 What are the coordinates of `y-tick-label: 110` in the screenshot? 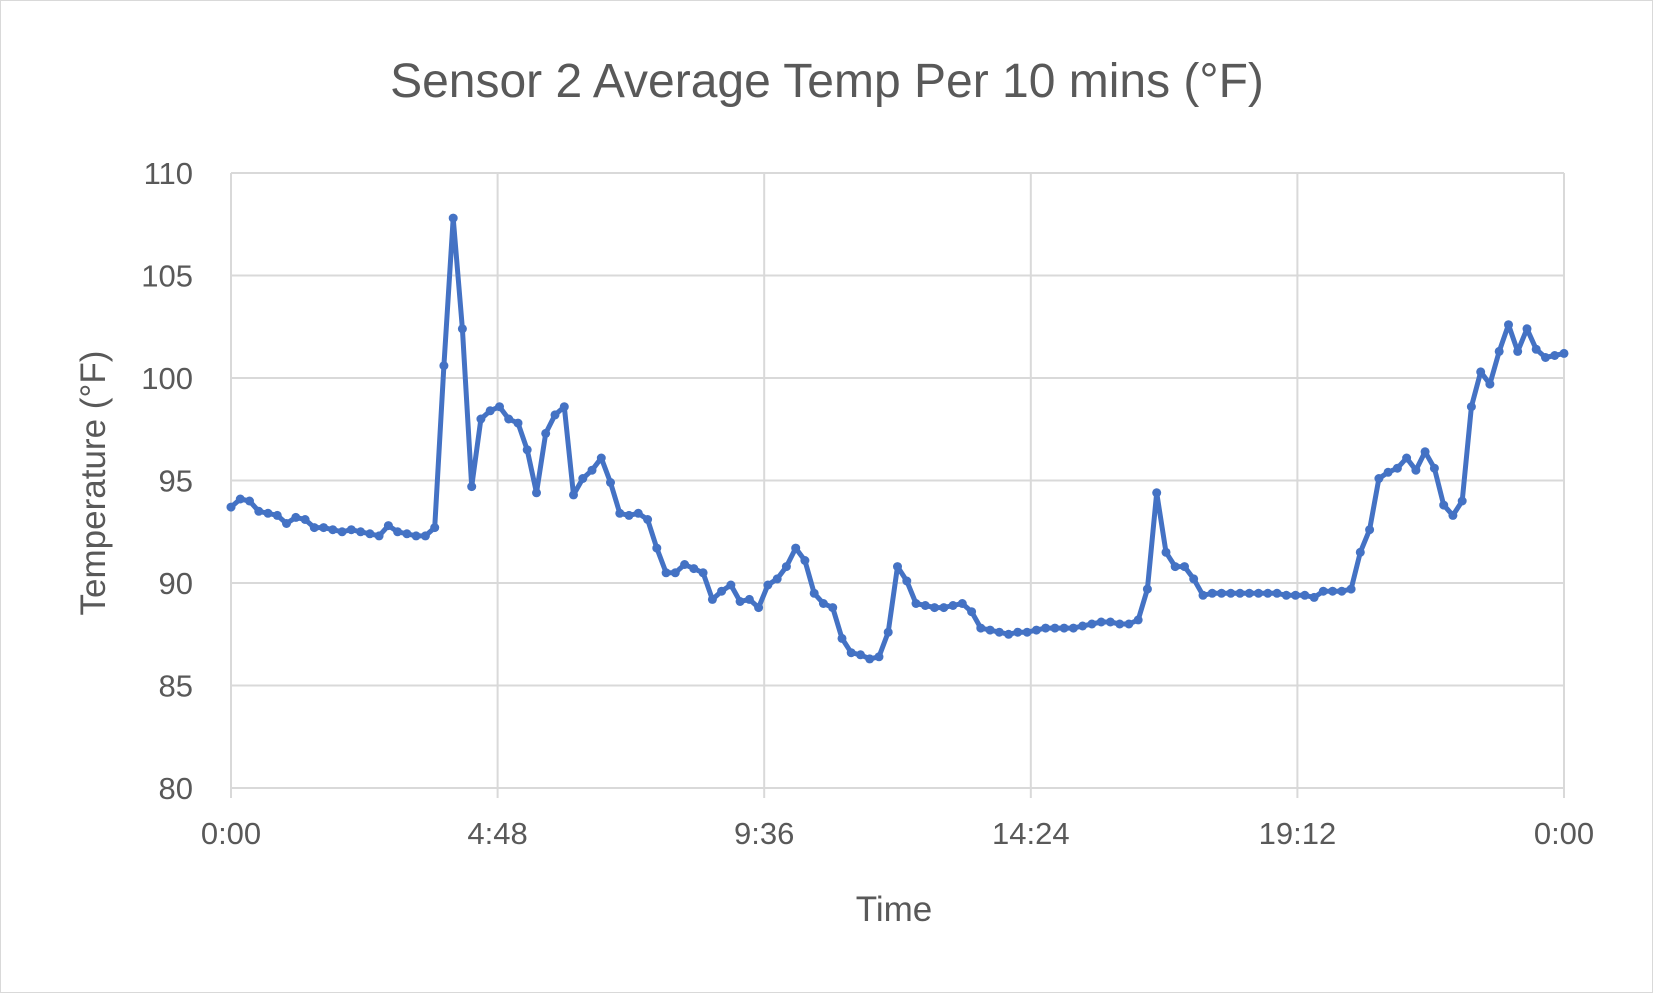 It's located at (168, 173).